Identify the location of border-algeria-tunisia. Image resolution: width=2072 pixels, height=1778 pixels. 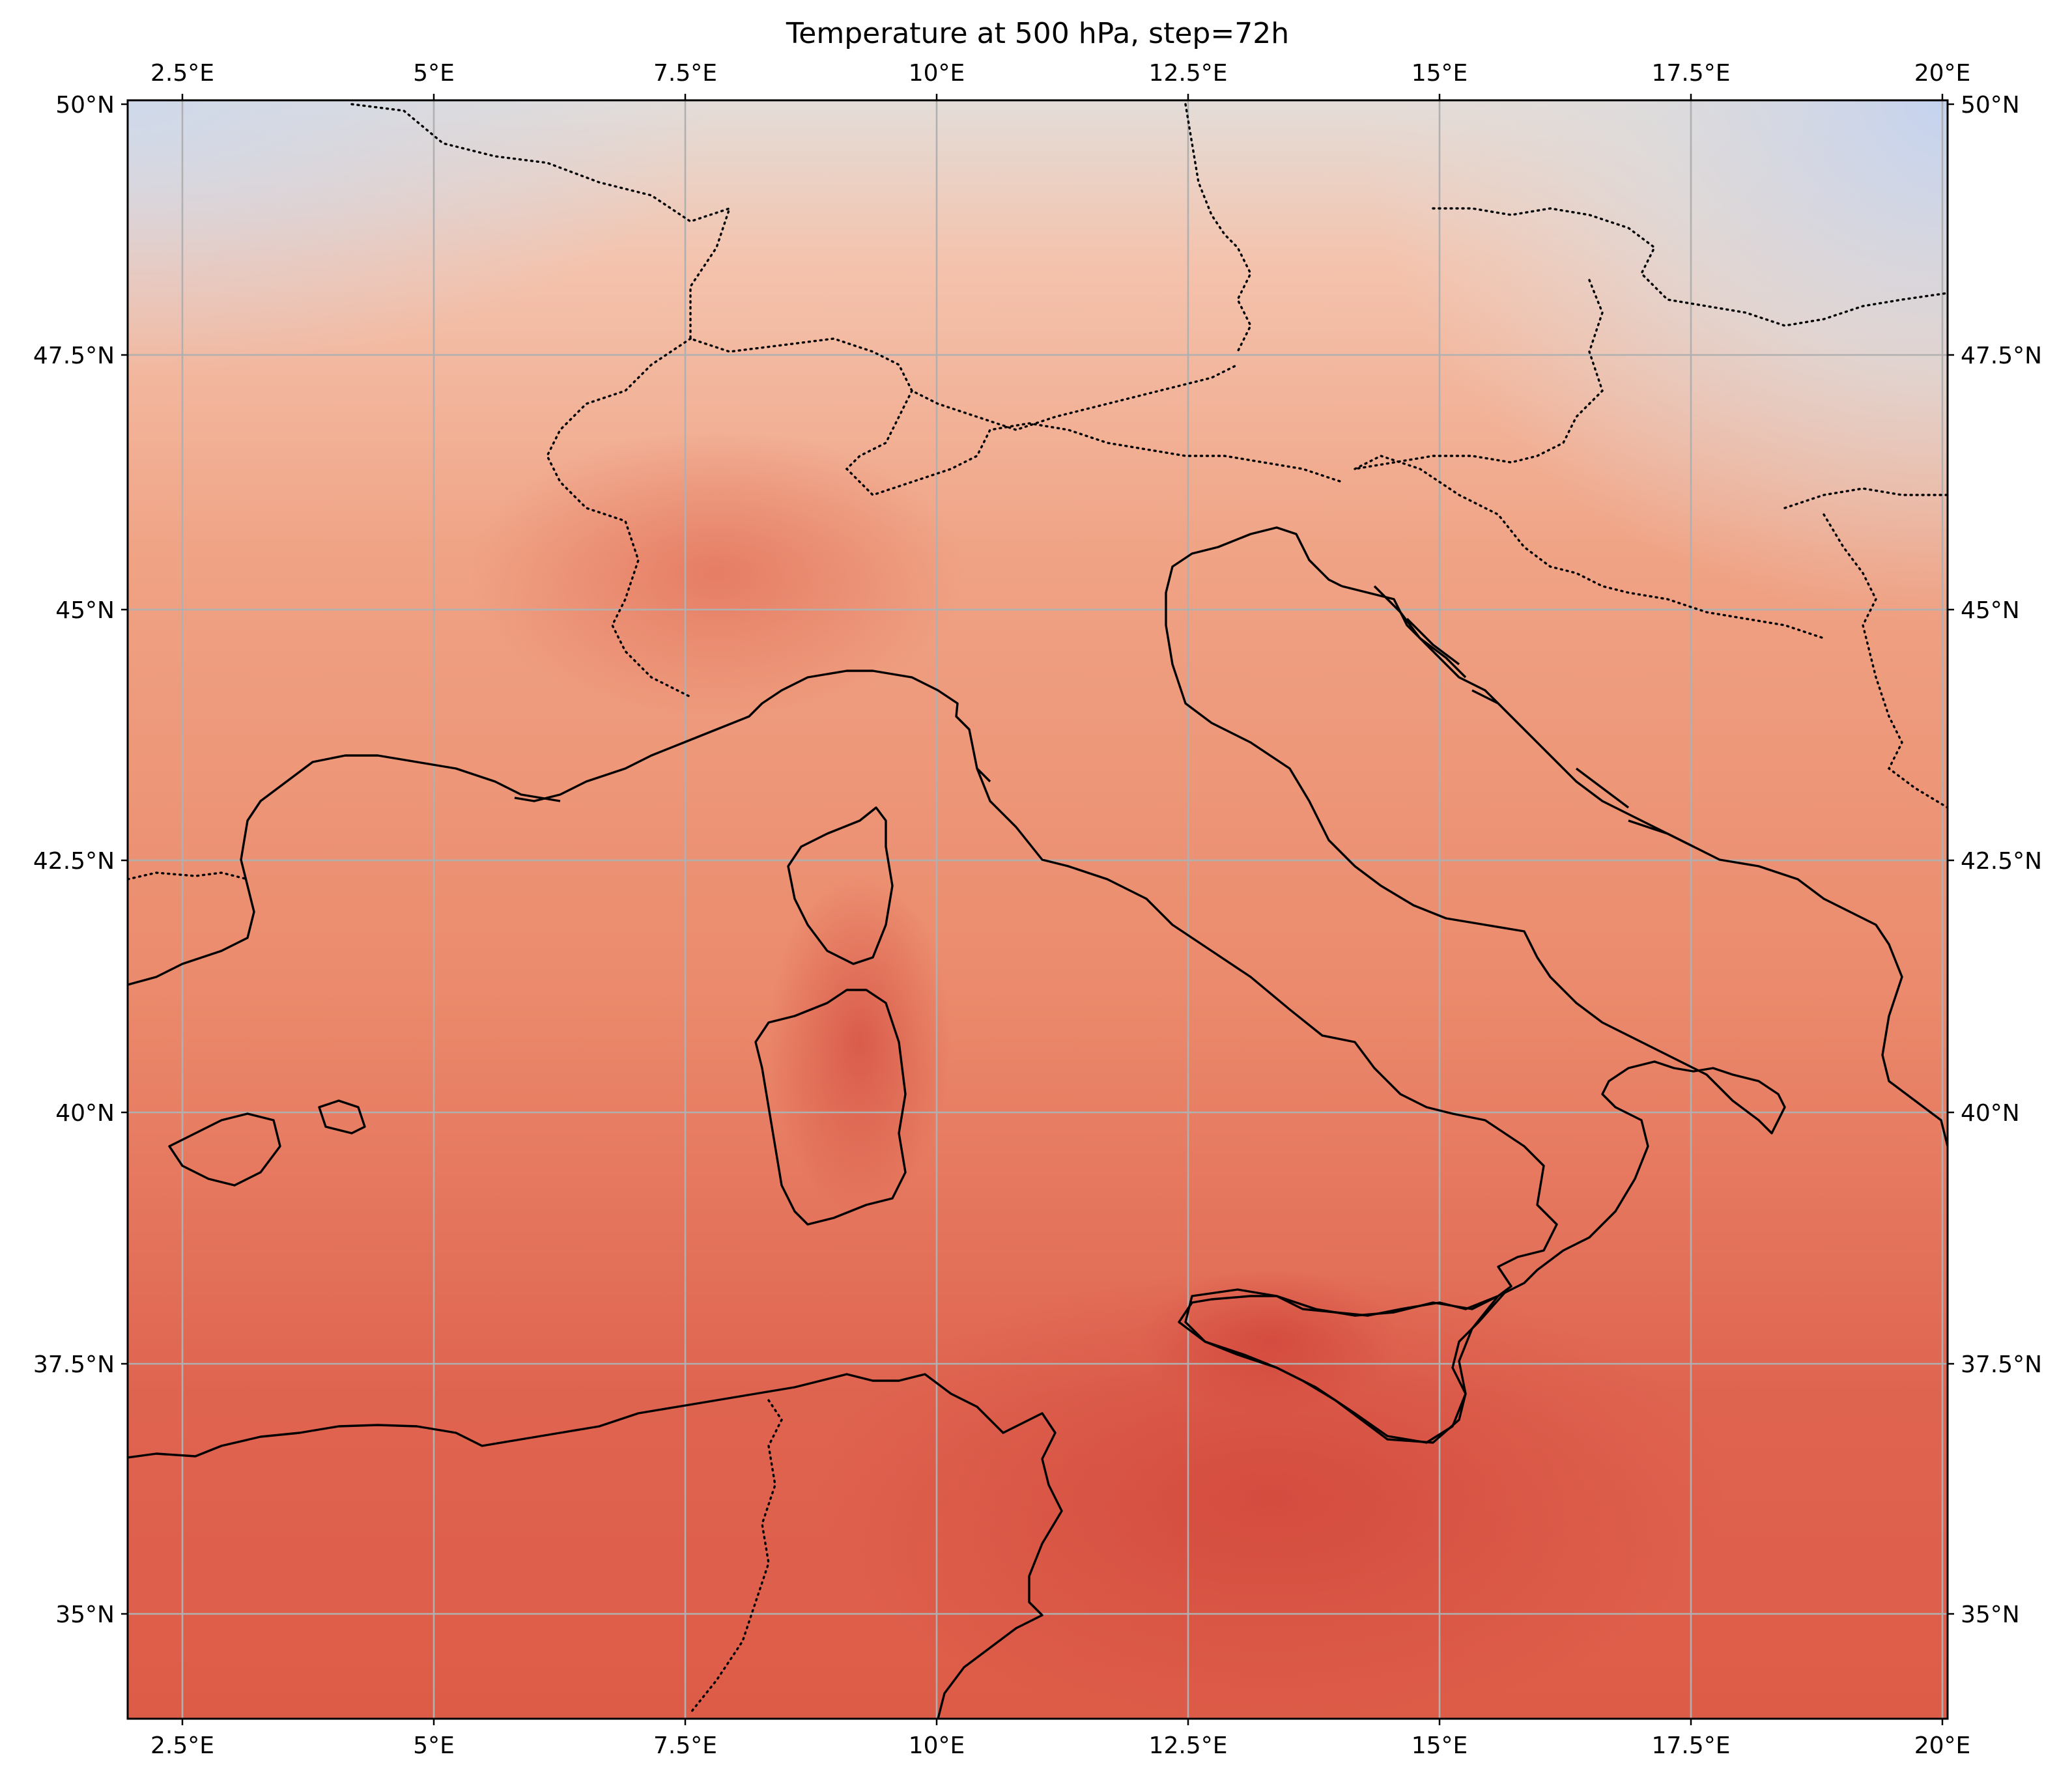
(736, 1556).